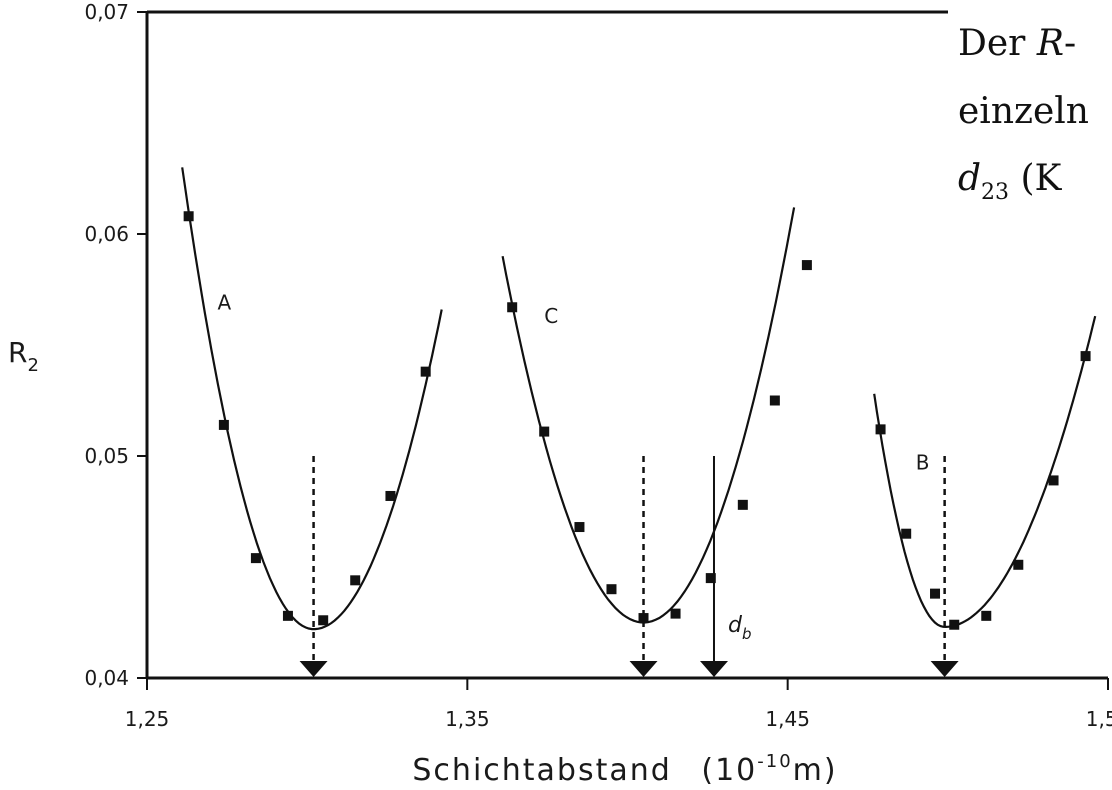 The image size is (1112, 790). Describe the element at coordinates (115, 345) in the screenshot. I see `y-ticks: 0,04 0,05 0,06 0,07` at that location.